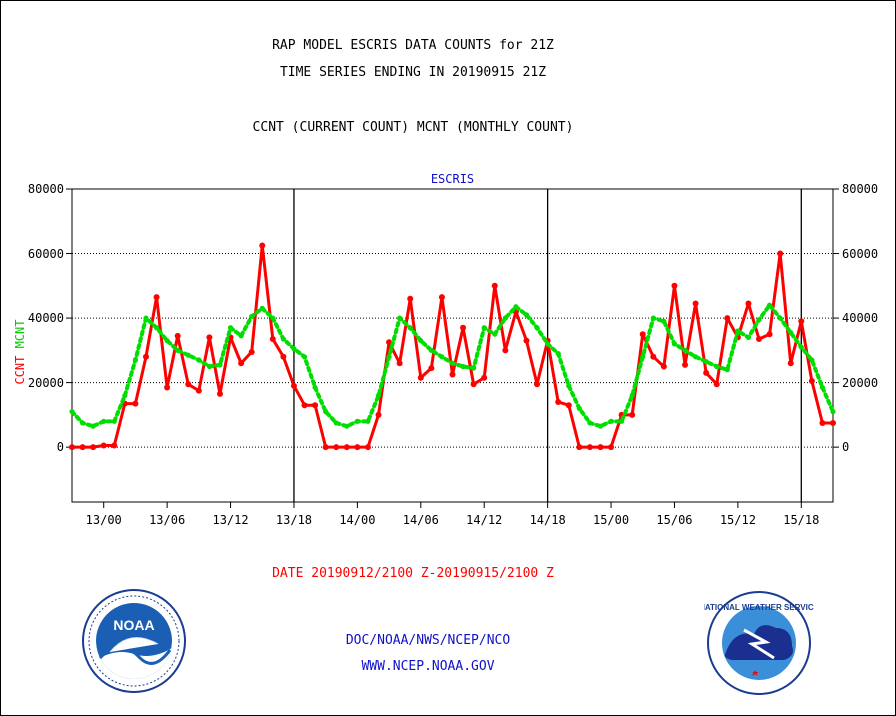 The image size is (896, 716). Describe the element at coordinates (60, 447) in the screenshot. I see `y-tick-label-left-0: 0` at that location.